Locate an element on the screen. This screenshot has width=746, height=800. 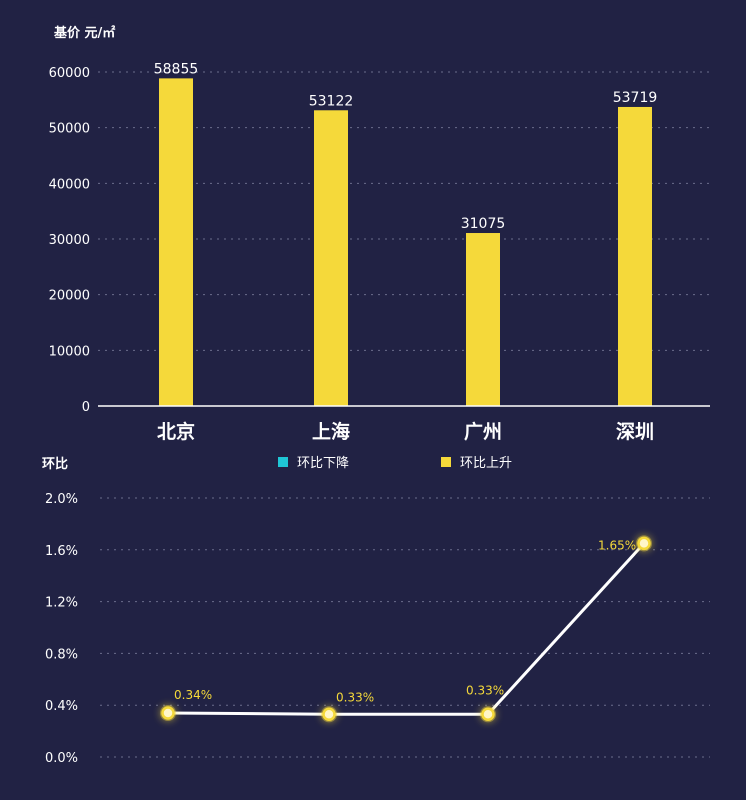
bar-category-label: 上海 is located at coordinates (331, 431).